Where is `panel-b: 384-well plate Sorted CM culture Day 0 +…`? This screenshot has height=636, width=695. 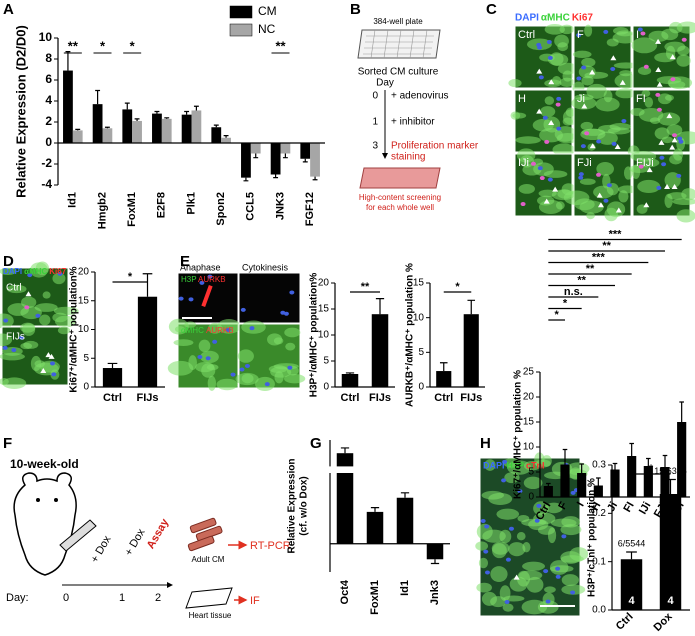 panel-b: 384-well plate Sorted CM culture Day 0 +… is located at coordinates (418, 114).